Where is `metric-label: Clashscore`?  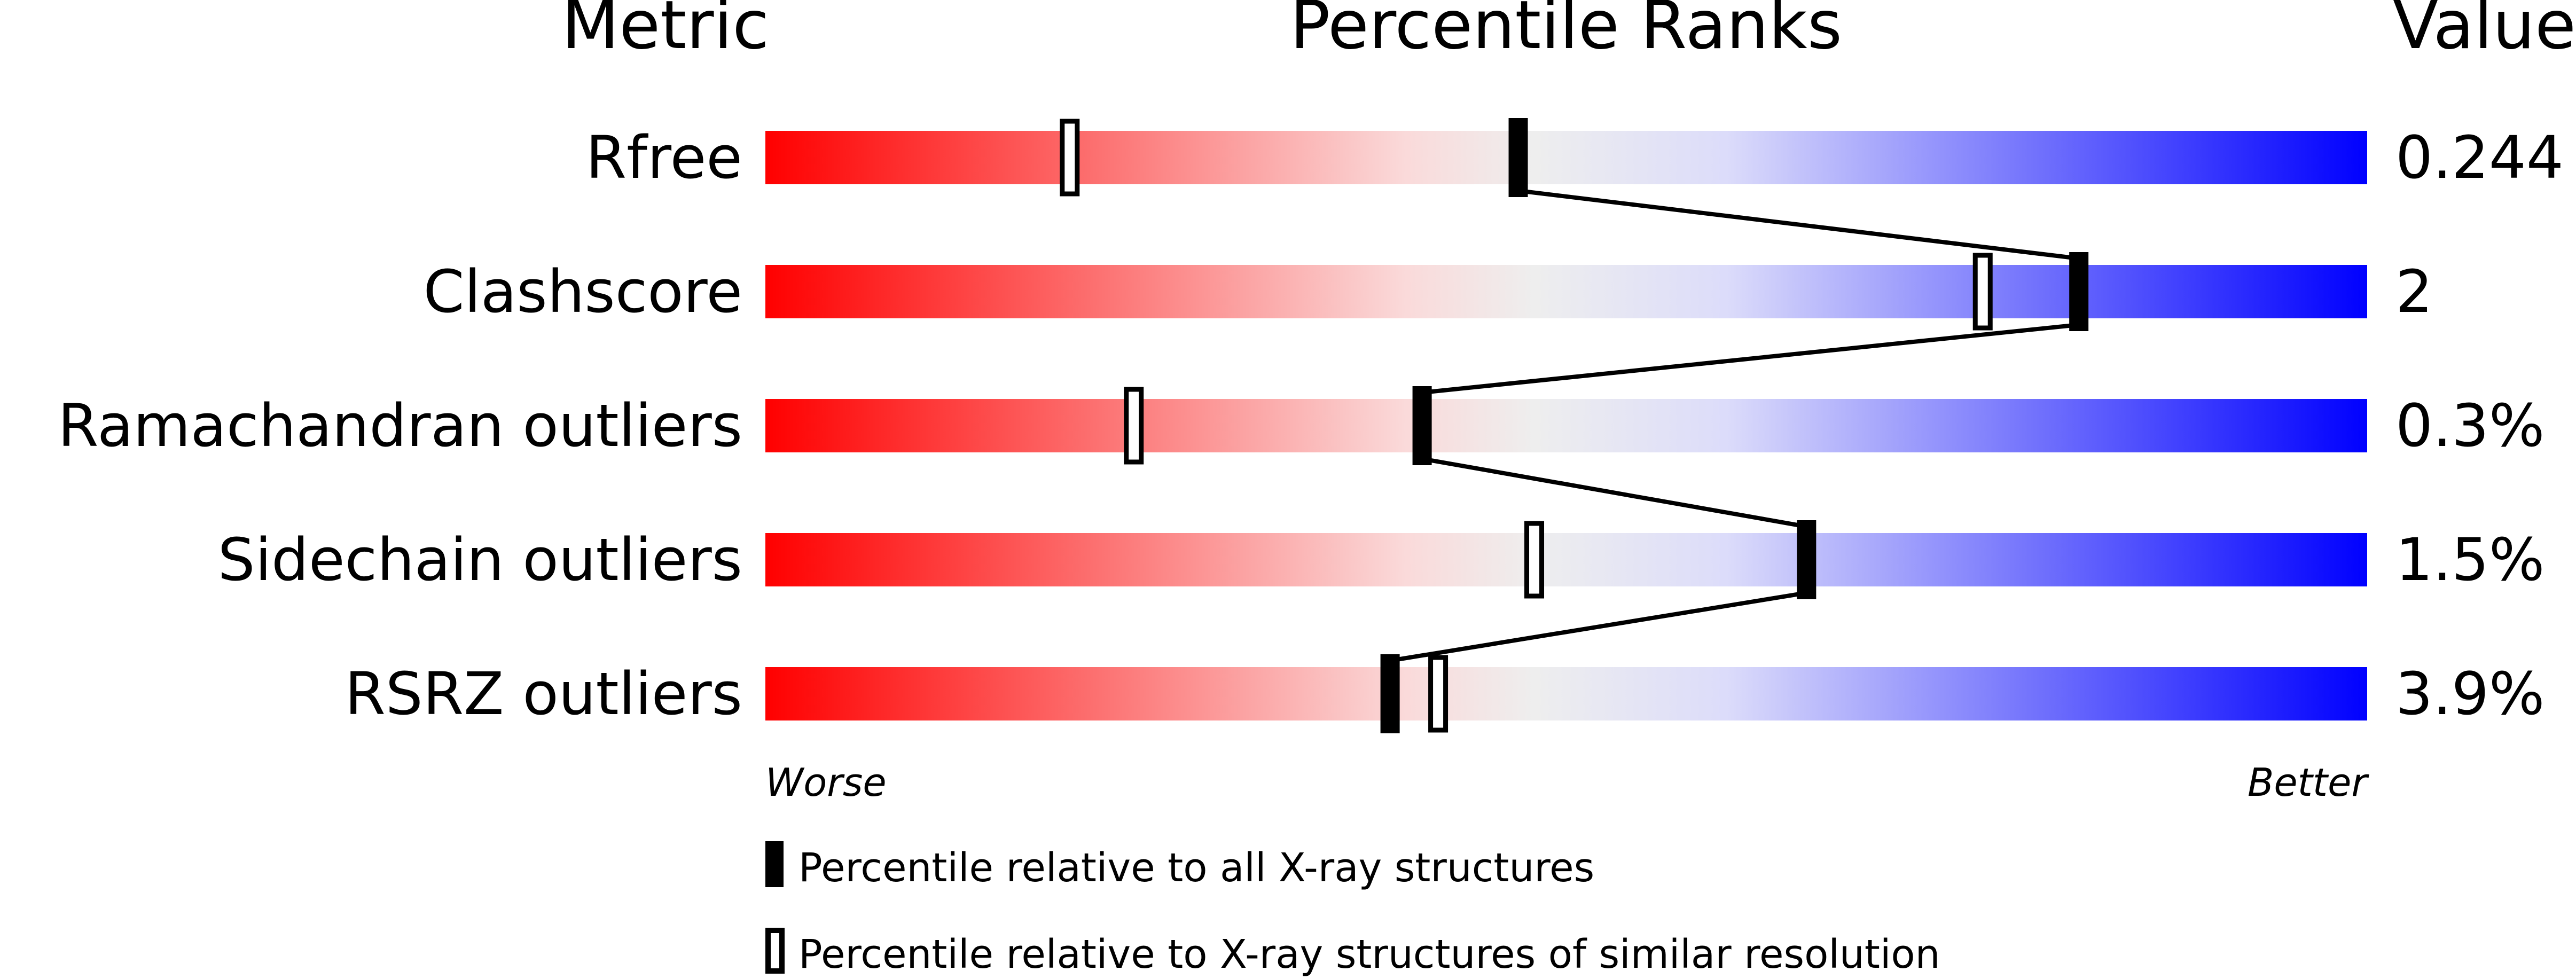
metric-label: Clashscore is located at coordinates (583, 291).